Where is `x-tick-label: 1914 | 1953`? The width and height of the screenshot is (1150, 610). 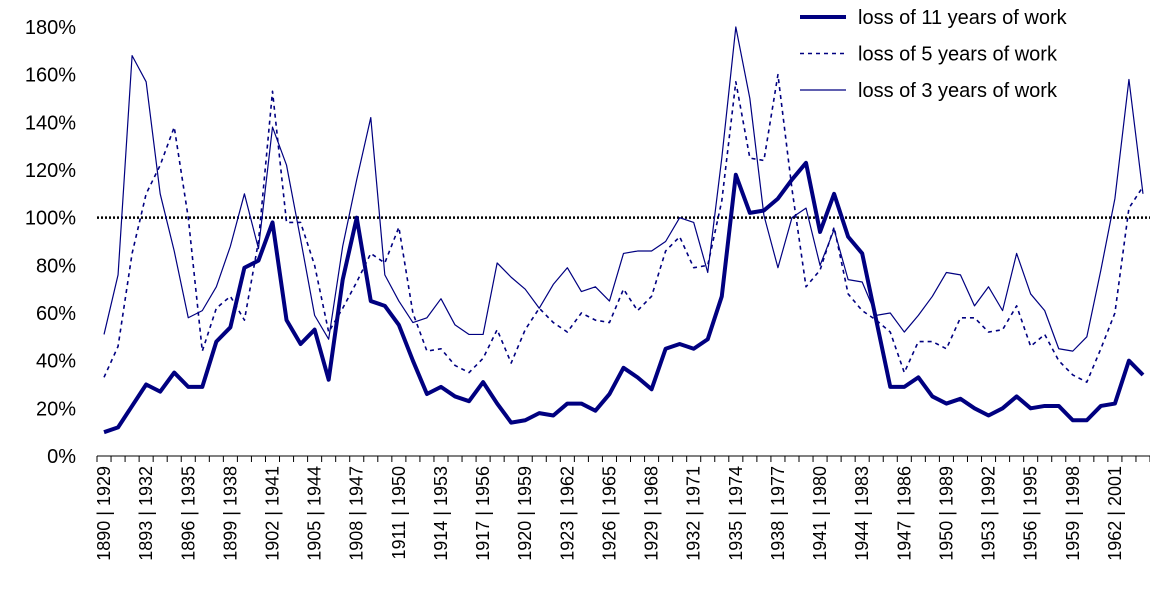
x-tick-label: 1914 | 1953 is located at coordinates (441, 513).